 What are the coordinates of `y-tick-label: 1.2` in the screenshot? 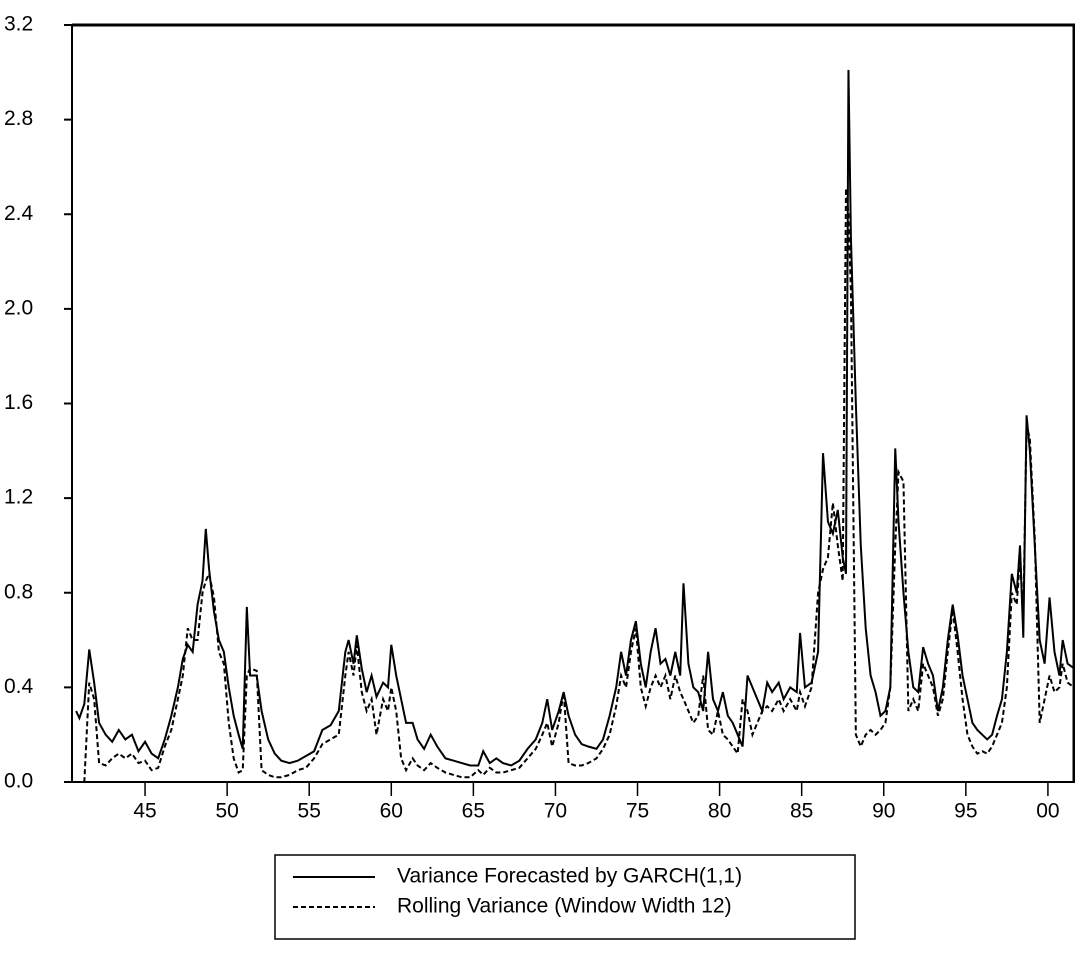 It's located at (18, 497).